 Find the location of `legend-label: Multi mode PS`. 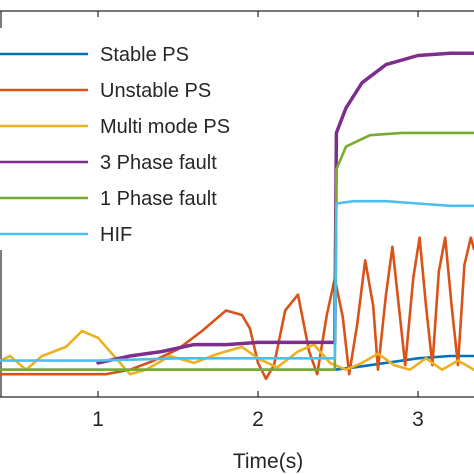

legend-label: Multi mode PS is located at coordinates (165, 127).